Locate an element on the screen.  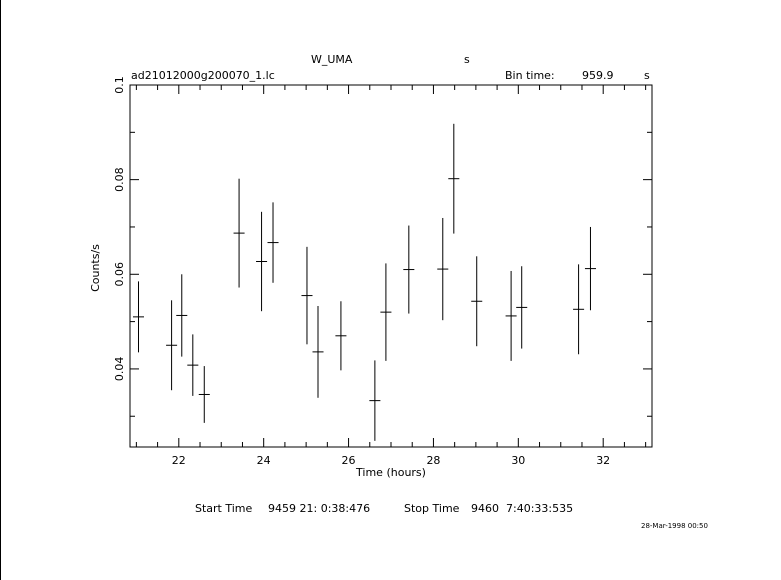
object-name: W_UMA is located at coordinates (332, 59).